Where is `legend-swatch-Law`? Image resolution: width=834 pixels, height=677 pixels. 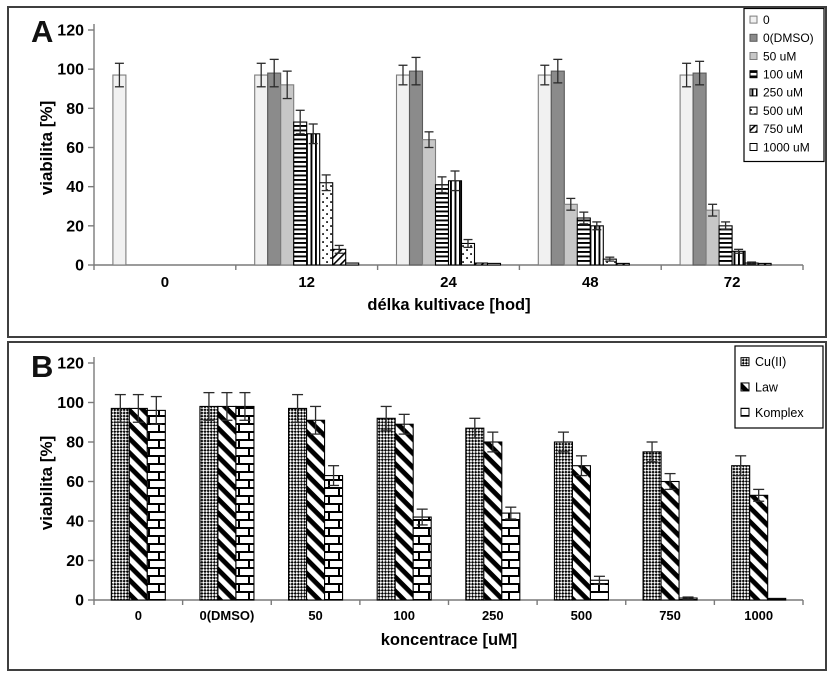
legend-swatch-Law is located at coordinates (745, 387).